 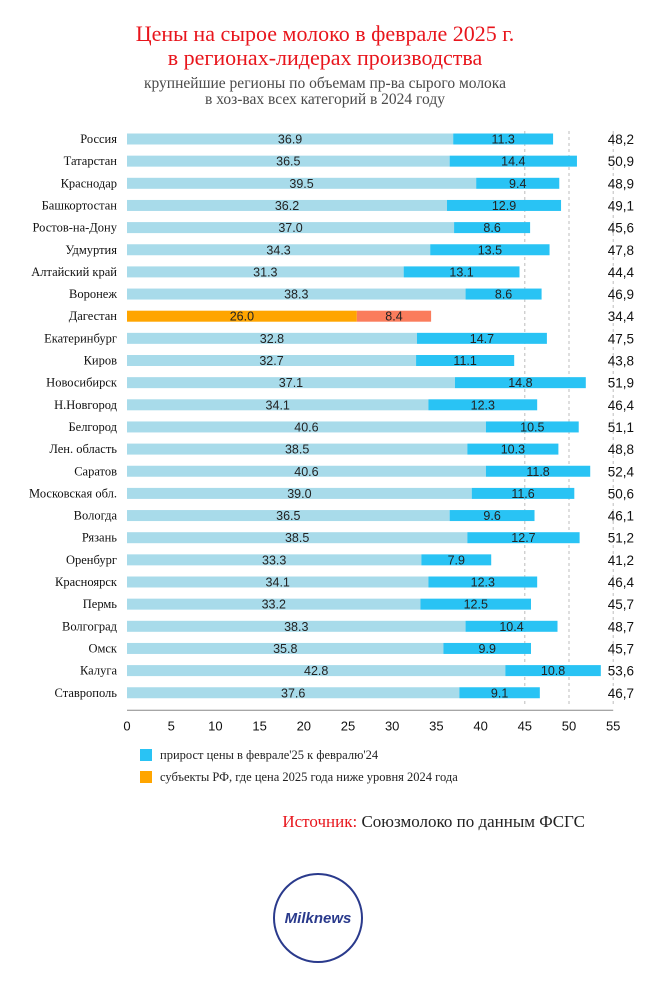 I want to click on bar-growth-value: 13.5, so click(x=490, y=250).